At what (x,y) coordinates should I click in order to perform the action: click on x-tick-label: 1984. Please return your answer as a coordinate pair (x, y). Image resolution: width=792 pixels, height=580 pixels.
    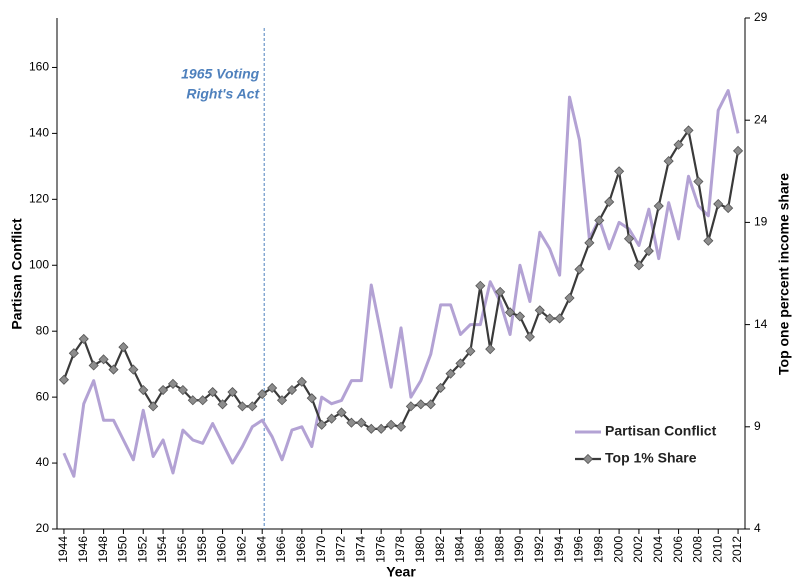
    Looking at the image, I should click on (460, 549).